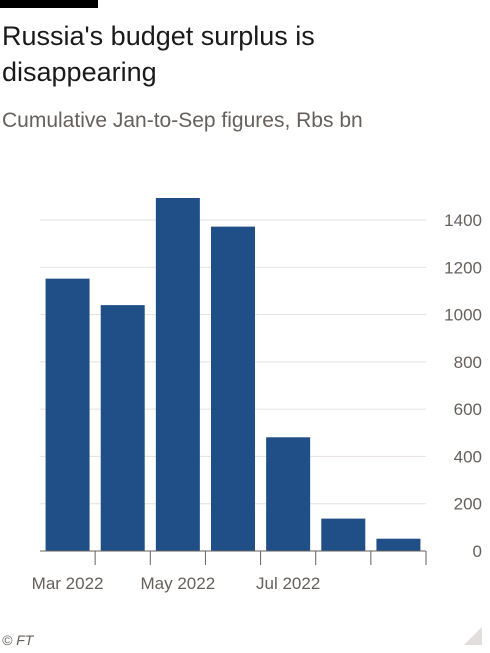 This screenshot has width=490, height=653. Describe the element at coordinates (288, 583) in the screenshot. I see `x-tick-label: Jul 2022` at that location.